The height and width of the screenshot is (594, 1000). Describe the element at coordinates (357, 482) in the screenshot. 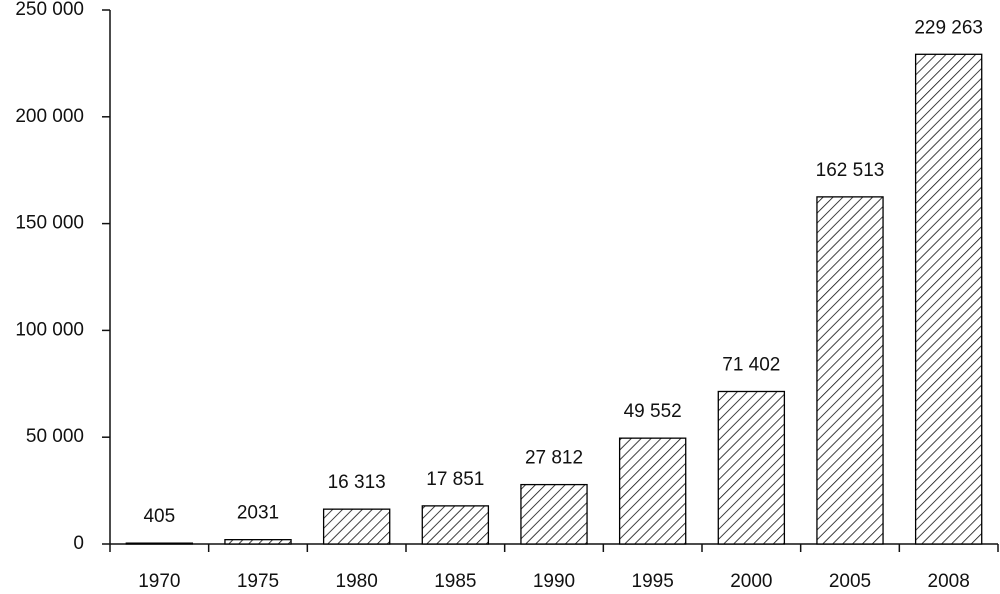

I see `value-label: 16 313` at that location.